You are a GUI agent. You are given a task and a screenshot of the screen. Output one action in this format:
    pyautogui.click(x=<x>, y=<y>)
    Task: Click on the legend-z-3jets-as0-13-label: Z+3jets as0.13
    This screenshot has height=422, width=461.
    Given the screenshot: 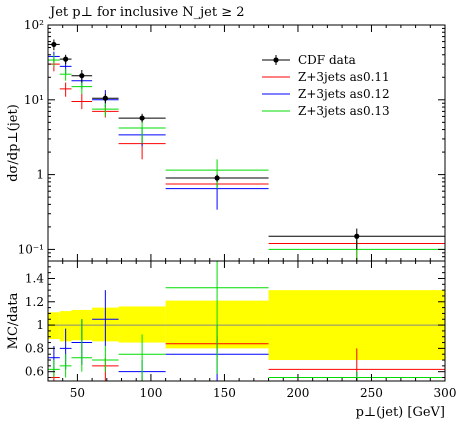 What is the action you would take?
    pyautogui.click(x=344, y=111)
    